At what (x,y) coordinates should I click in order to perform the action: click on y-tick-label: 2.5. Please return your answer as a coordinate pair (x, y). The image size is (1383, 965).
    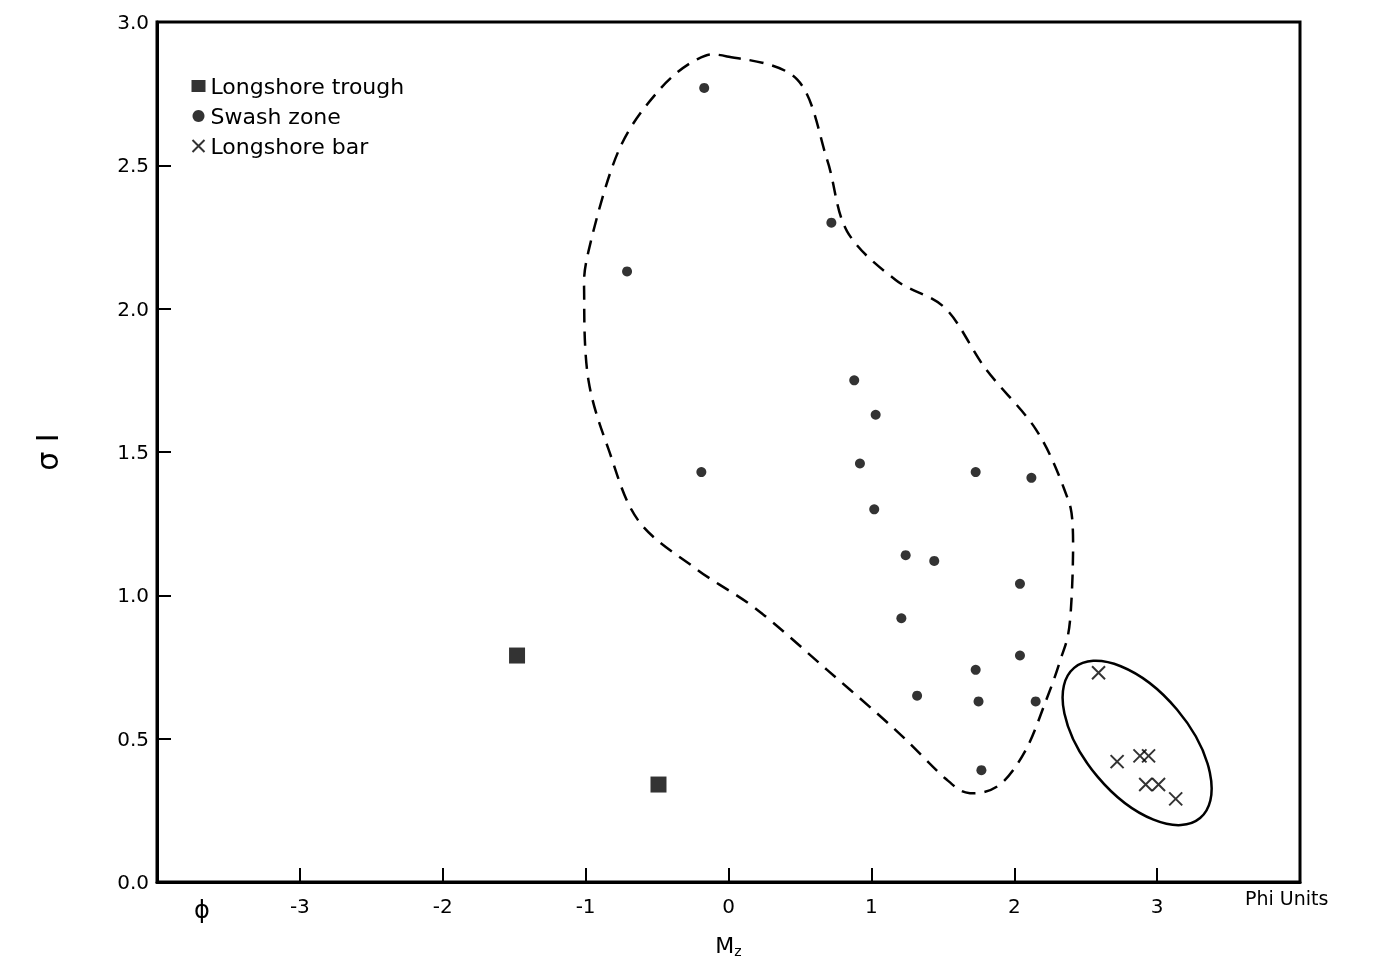
    Looking at the image, I should click on (133, 165).